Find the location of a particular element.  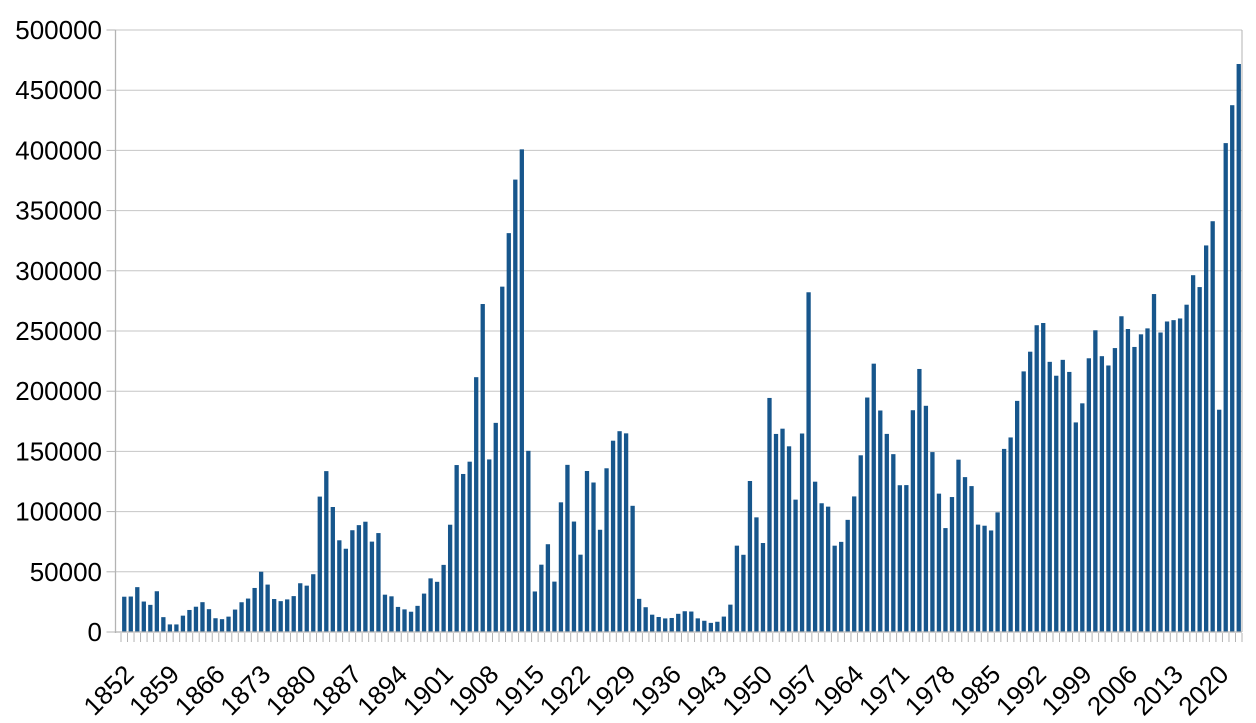

bar-1988 is located at coordinates (1010, 534).